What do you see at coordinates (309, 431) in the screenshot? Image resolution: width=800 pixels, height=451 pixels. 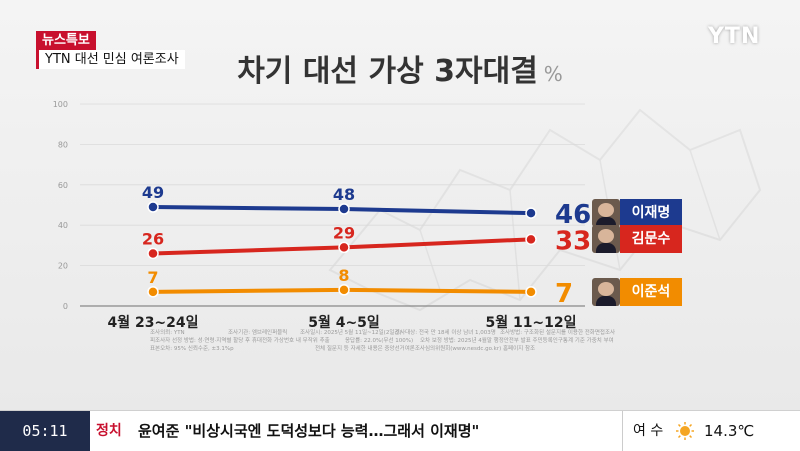 I see `ticker-headline: 윤여준 "비상시국엔 도덕성보다 능력…그래서 이재명"` at bounding box center [309, 431].